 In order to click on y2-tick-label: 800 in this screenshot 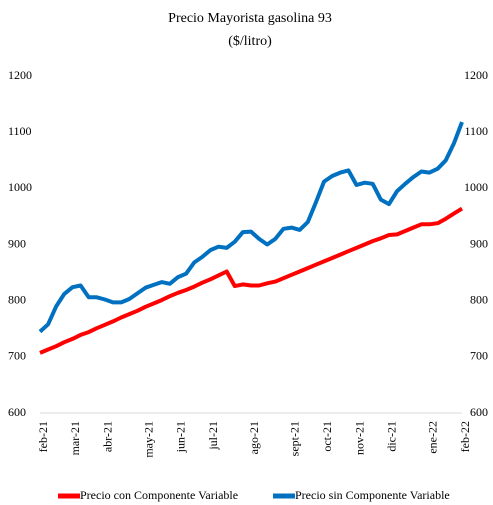, I will do `click(479, 299)`.